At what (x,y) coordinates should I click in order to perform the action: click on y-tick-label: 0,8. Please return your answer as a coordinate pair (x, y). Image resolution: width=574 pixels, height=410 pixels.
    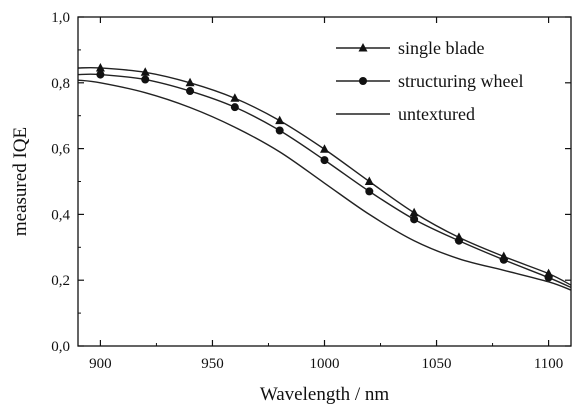
    Looking at the image, I should click on (60, 84).